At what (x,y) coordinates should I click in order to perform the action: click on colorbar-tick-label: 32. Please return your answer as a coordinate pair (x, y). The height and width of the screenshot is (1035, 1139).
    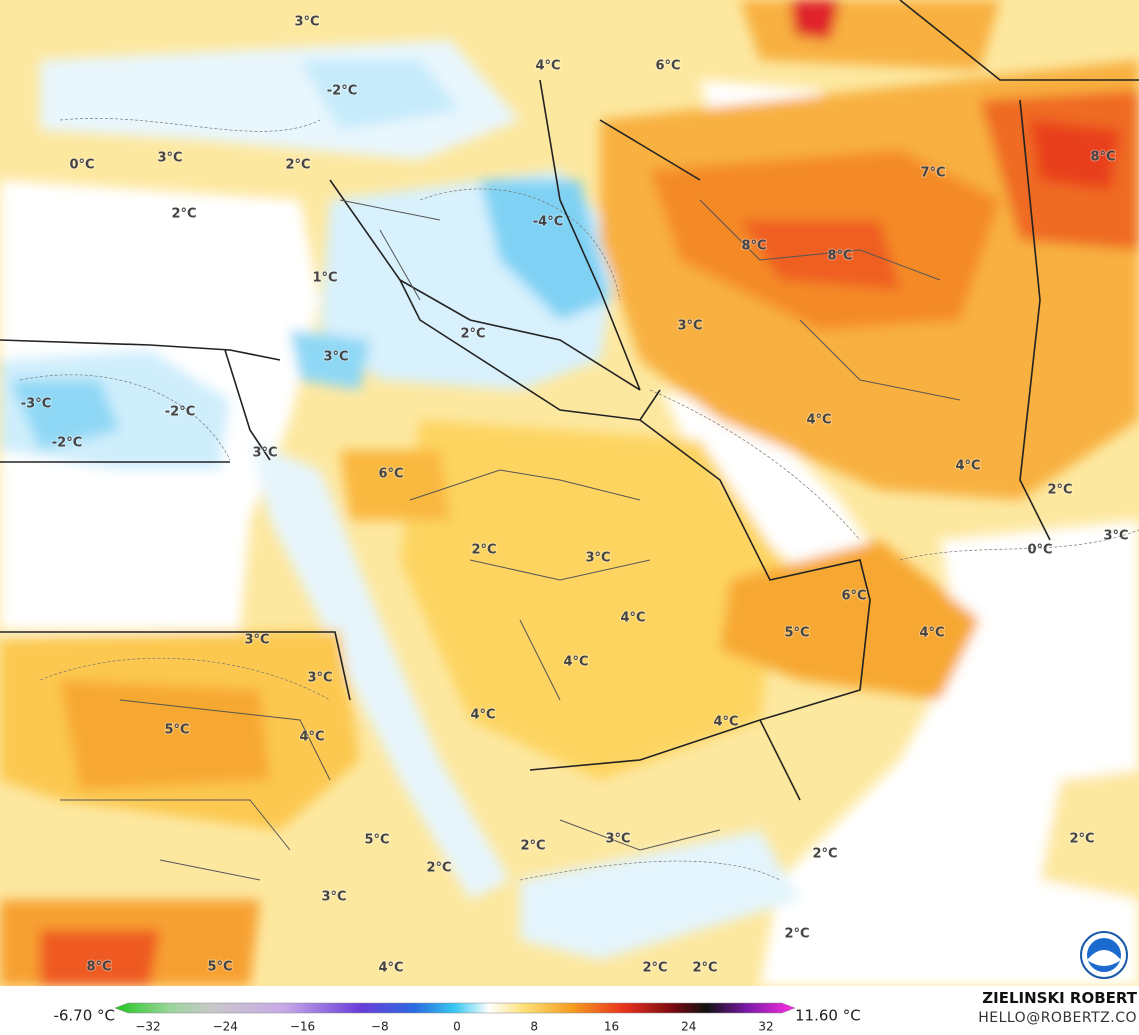
    Looking at the image, I should click on (765, 1027).